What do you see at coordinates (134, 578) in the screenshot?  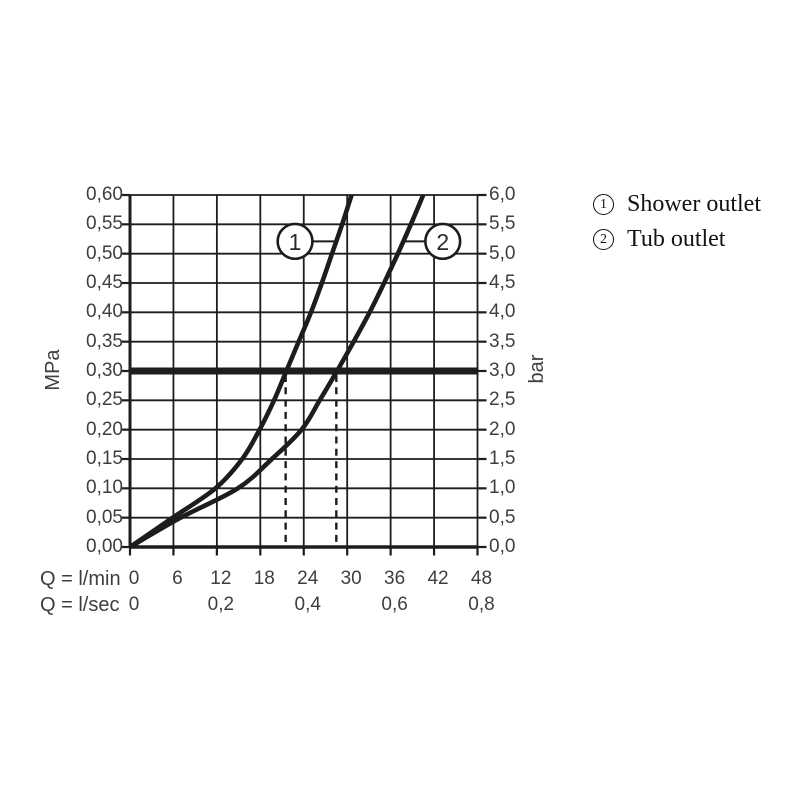 I see `x-lmin-tick-label: 0` at bounding box center [134, 578].